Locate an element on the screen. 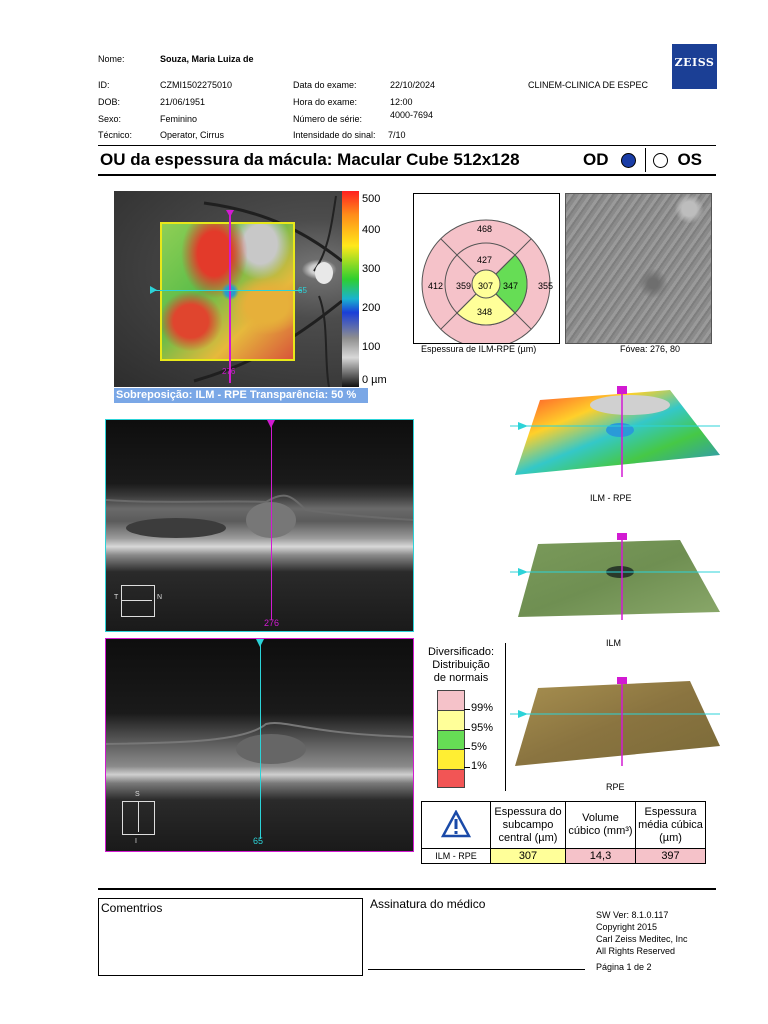 This screenshot has width=768, height=1024. rights: All Rights Reserved is located at coordinates (636, 951).